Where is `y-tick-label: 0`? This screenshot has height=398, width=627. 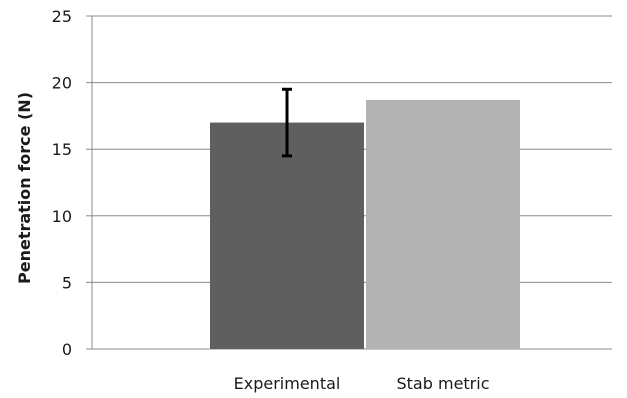 y-tick-label: 0 is located at coordinates (67, 349).